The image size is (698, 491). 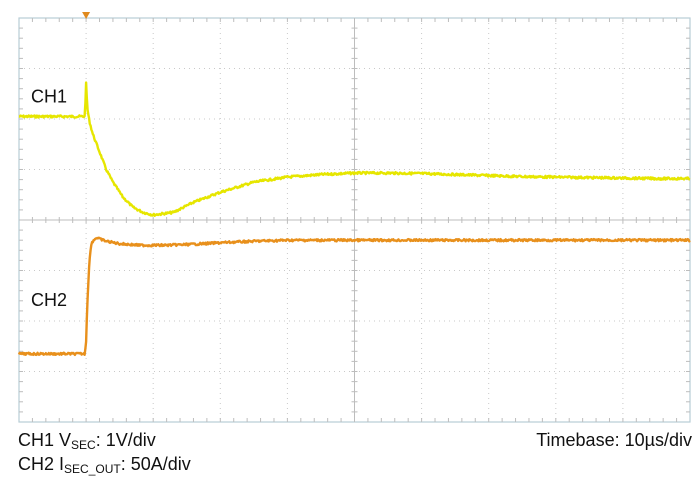 I want to click on channel-label-ch2: CH2, so click(x=49, y=300).